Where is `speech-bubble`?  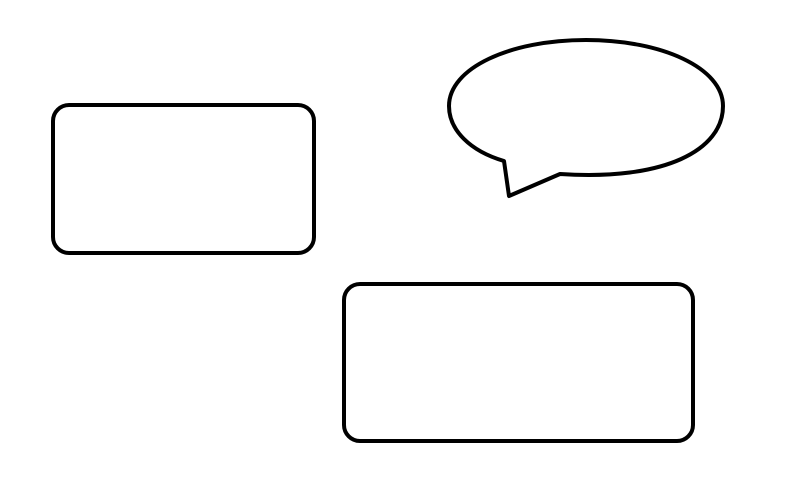
speech-bubble is located at coordinates (586, 118).